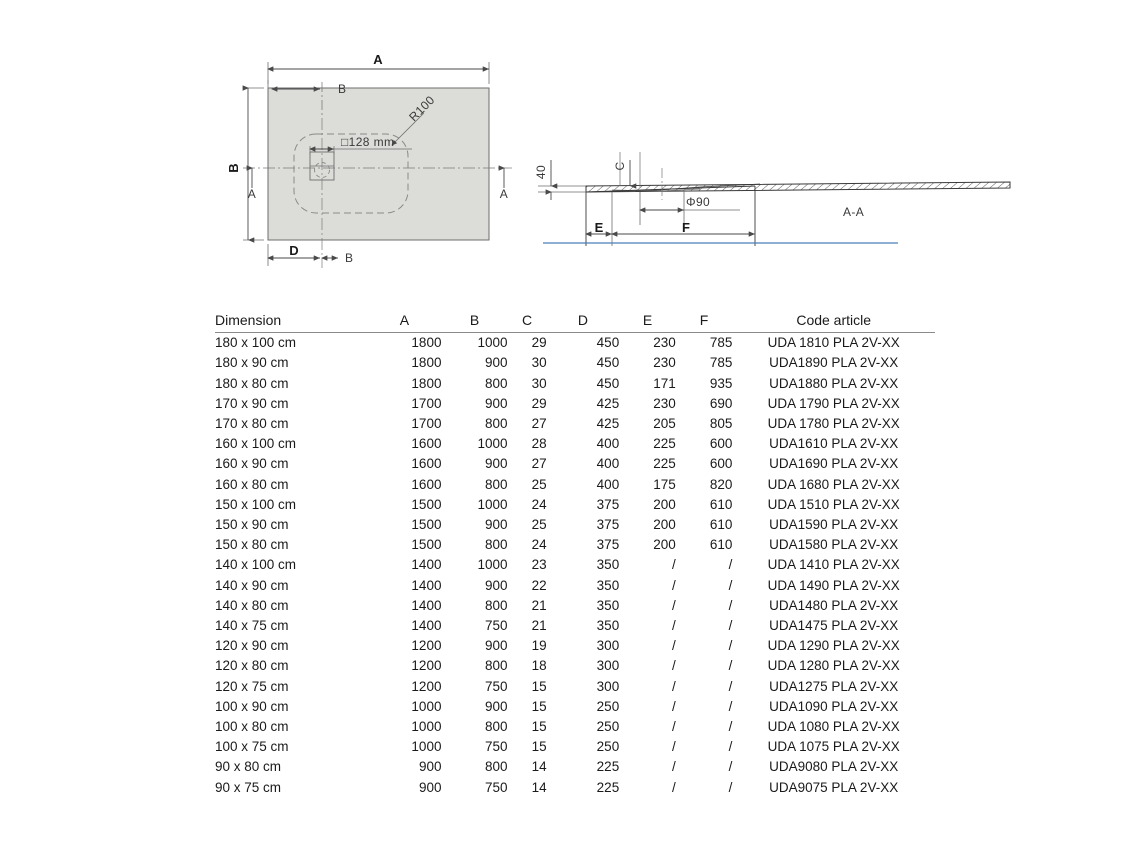  I want to click on plan-label-A-section-left: A, so click(252, 194).